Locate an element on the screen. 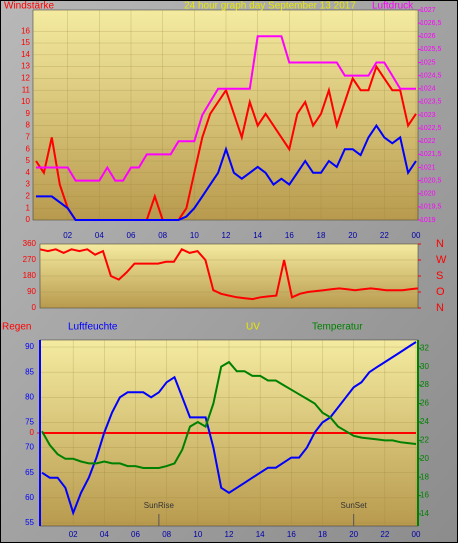 The width and height of the screenshot is (458, 543). y2-tick-label: 1023,5 is located at coordinates (431, 102).